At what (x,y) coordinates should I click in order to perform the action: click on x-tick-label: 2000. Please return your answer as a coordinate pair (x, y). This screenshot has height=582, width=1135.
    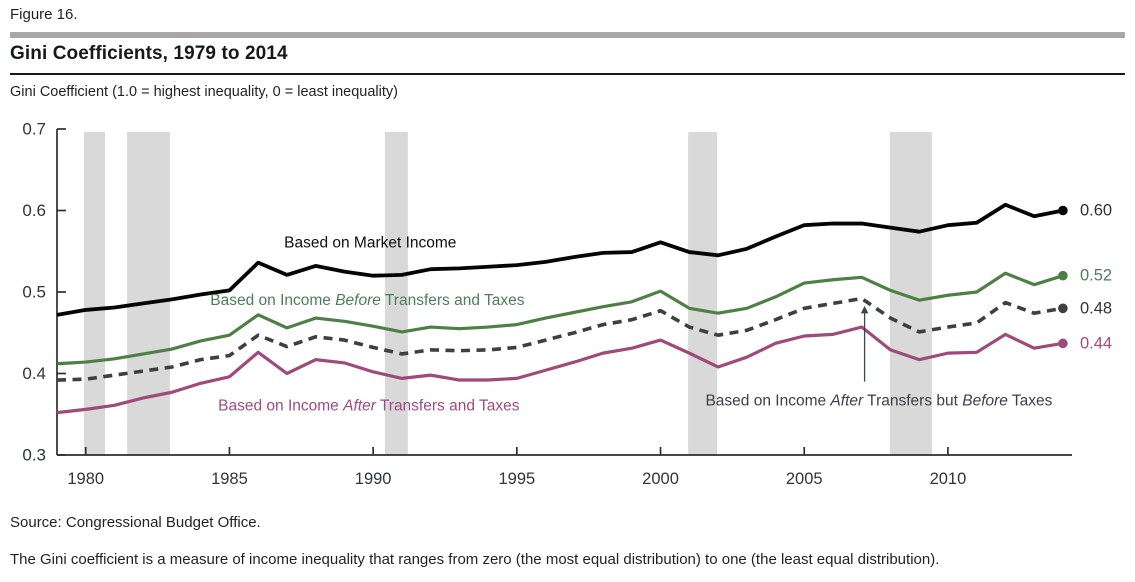
    Looking at the image, I should click on (660, 479).